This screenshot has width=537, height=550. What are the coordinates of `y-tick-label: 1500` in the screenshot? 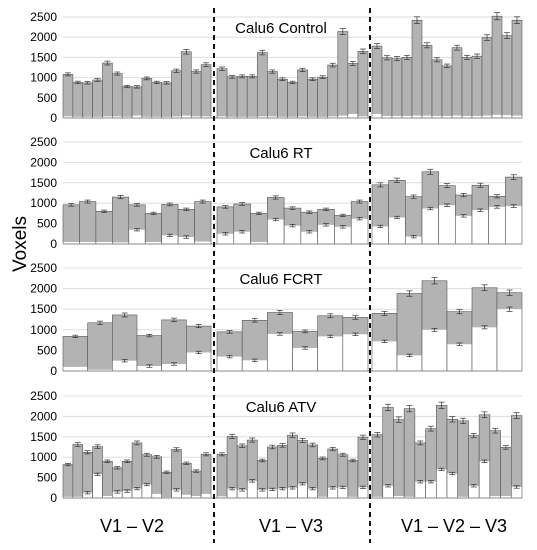 It's located at (43, 57).